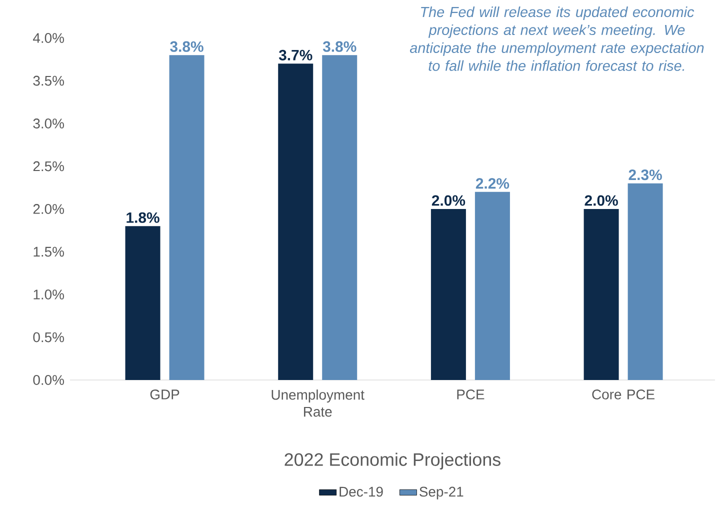 The height and width of the screenshot is (523, 721). I want to click on y-tick-label: 0.0%, so click(48, 380).